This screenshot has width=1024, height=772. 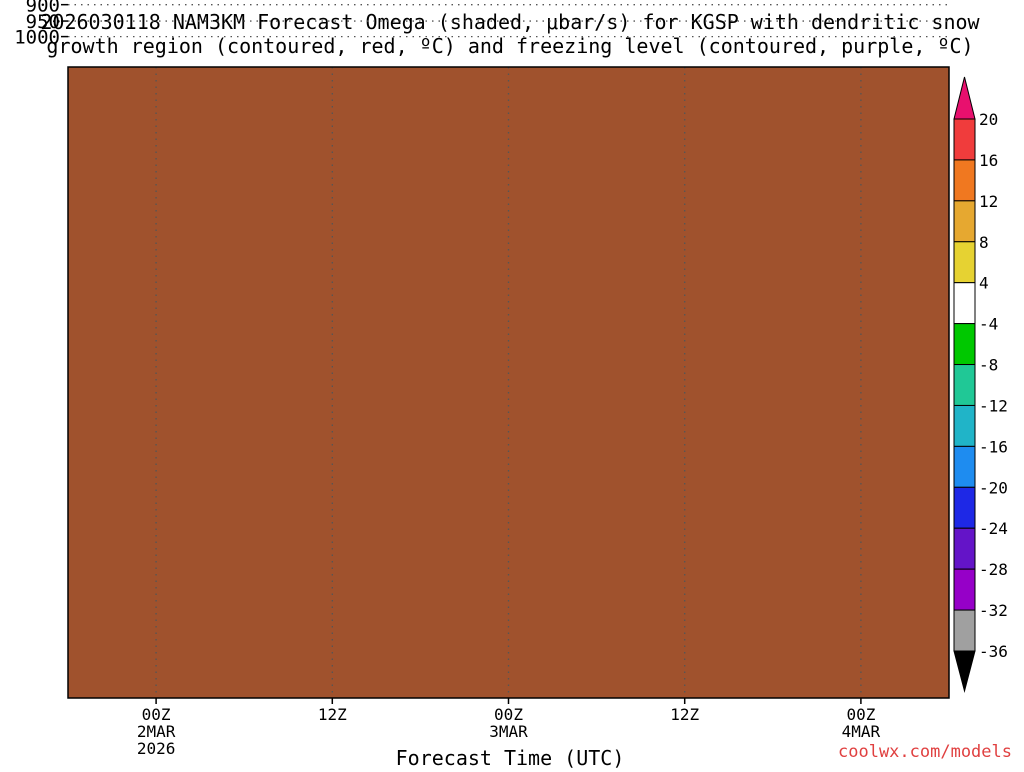 What do you see at coordinates (993, 446) in the screenshot?
I see `colorbar-label: -16` at bounding box center [993, 446].